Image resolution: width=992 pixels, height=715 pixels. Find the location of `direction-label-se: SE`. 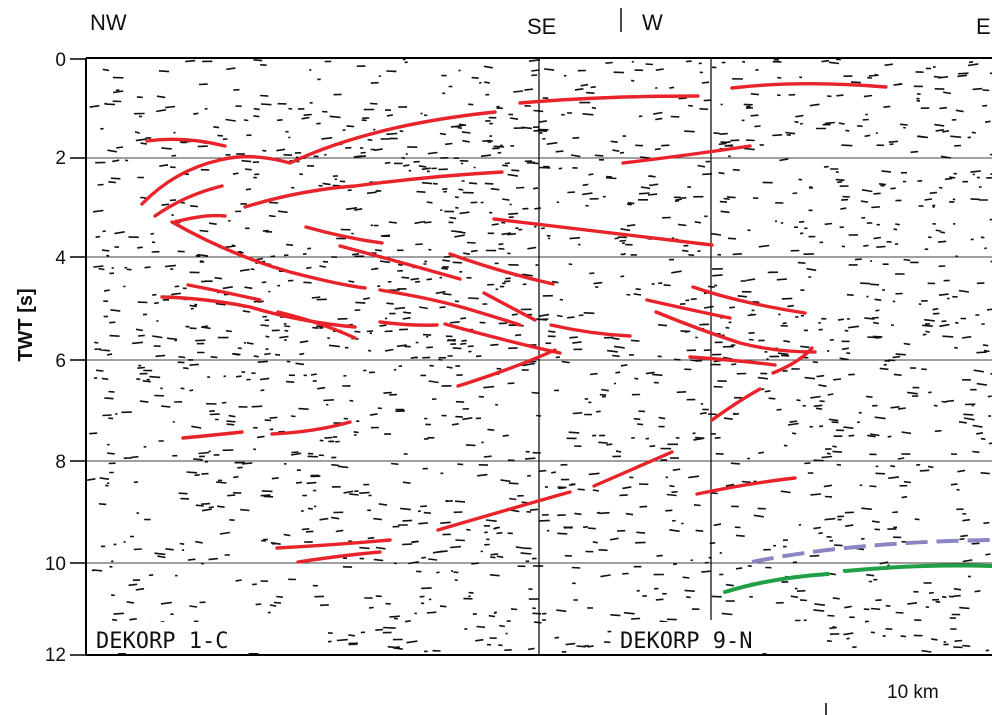

direction-label-se: SE is located at coordinates (541, 26).